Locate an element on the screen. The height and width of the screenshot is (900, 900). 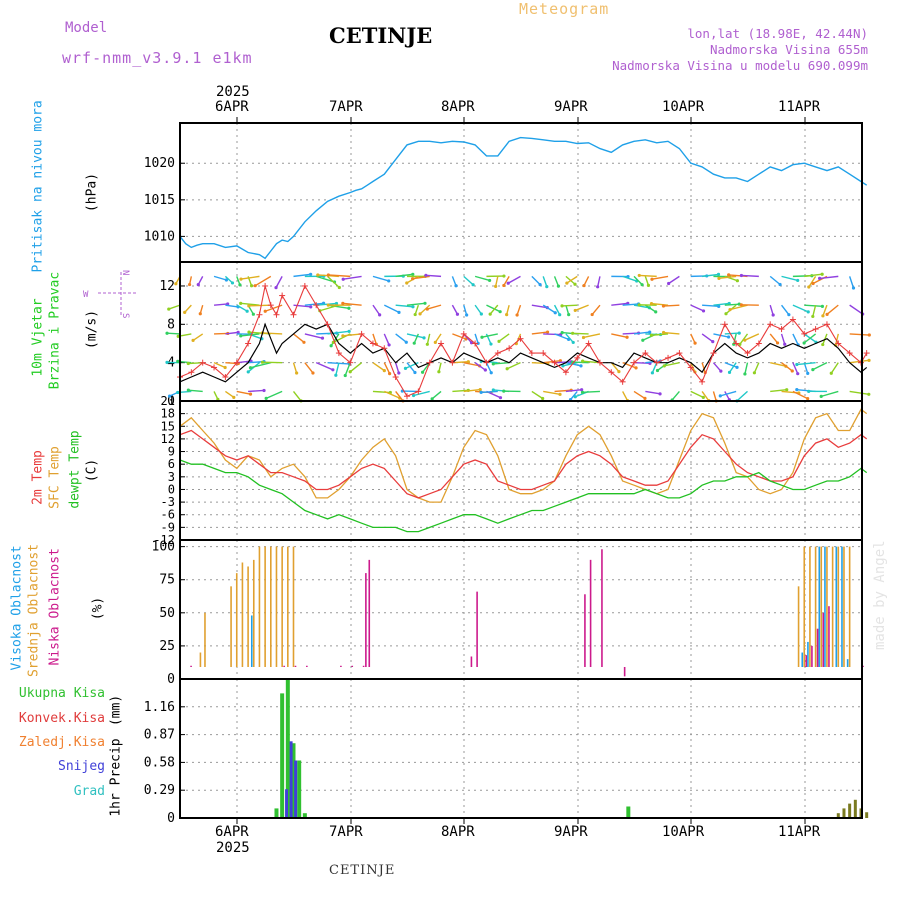
location-coords: lon,lat (18.98E, 42.44N) is located at coordinates (777, 33).